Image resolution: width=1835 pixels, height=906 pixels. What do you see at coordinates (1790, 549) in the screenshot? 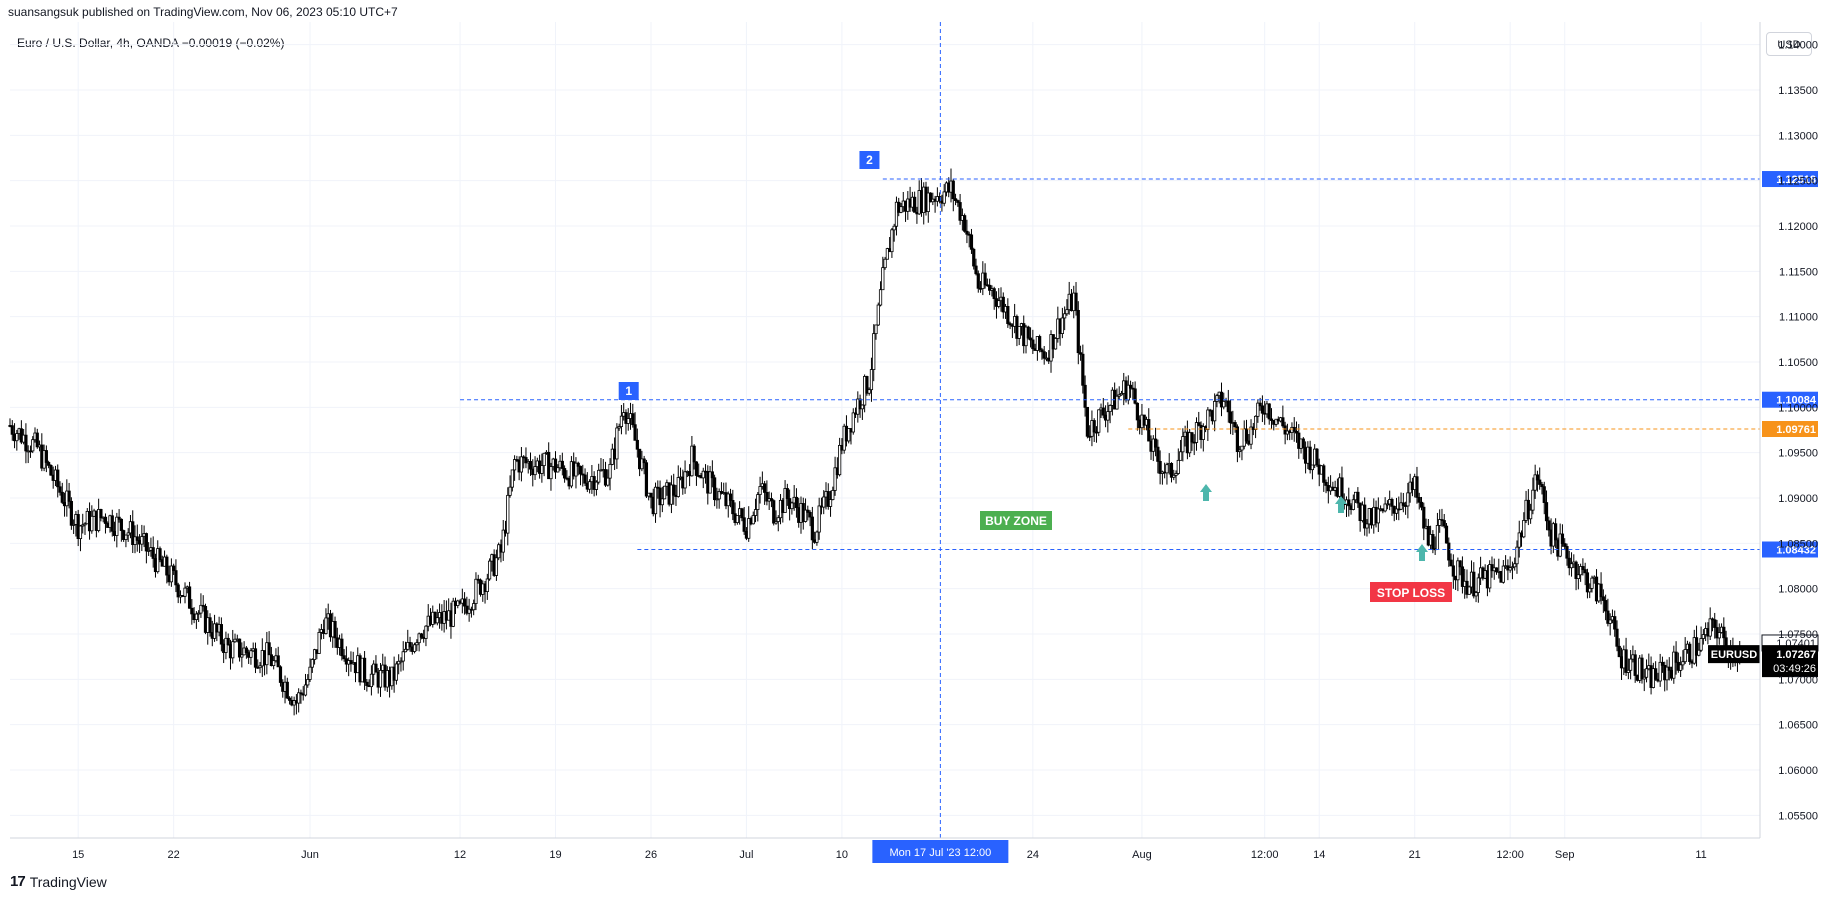
I see `price-tag-support` at bounding box center [1790, 549].